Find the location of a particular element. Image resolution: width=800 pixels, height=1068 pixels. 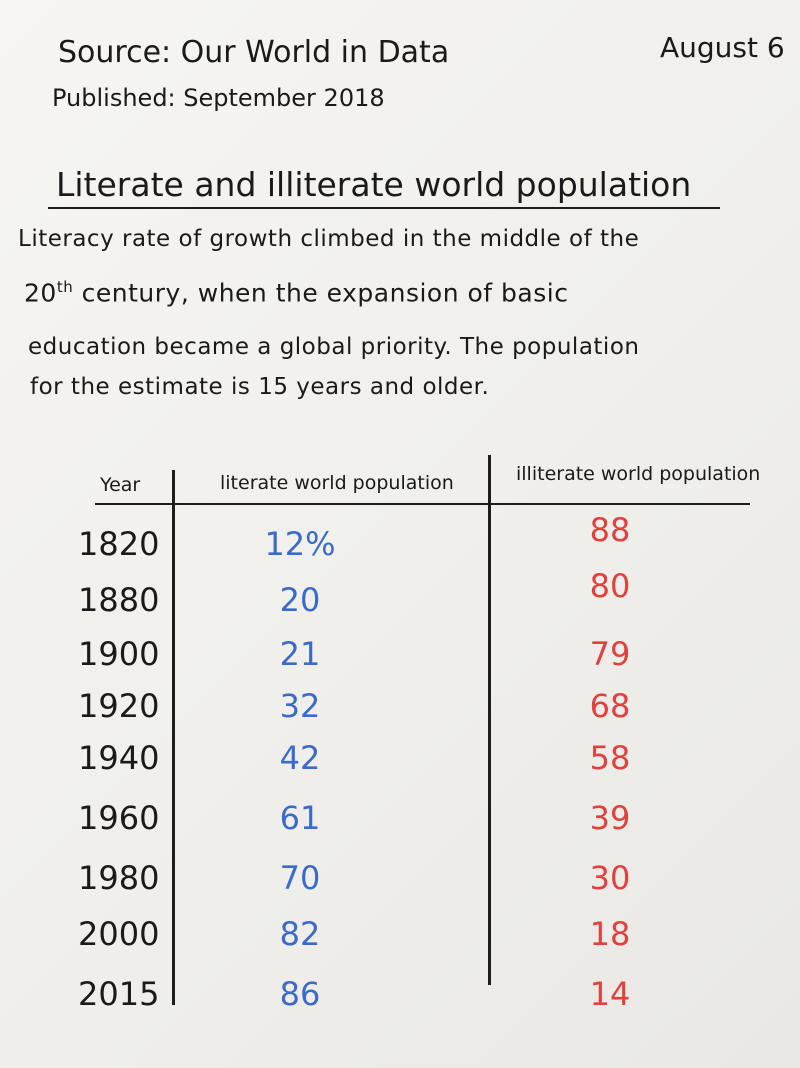

column-header: literate world population is located at coordinates (337, 483).